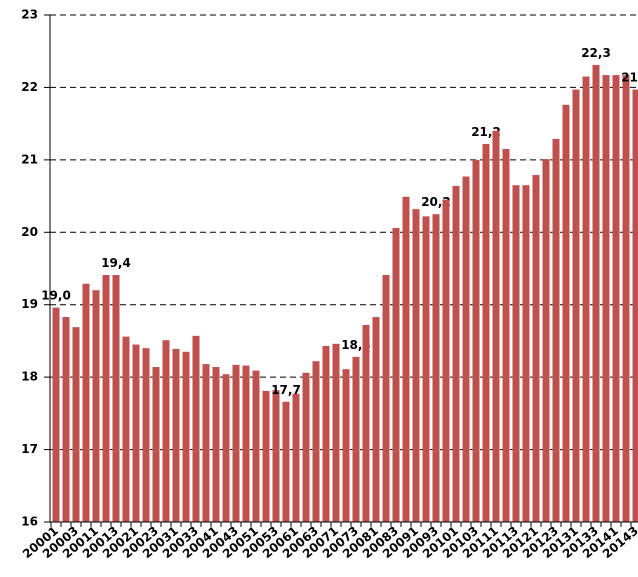 The width and height of the screenshot is (638, 577). I want to click on y-tick-label: 22, so click(29, 87).